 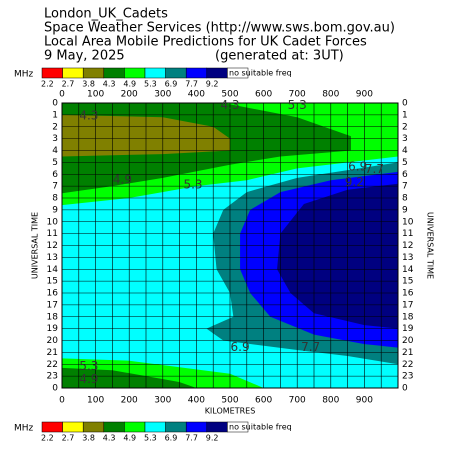 What do you see at coordinates (229, 95) in the screenshot?
I see `x-tick-label-top: 500` at bounding box center [229, 95].